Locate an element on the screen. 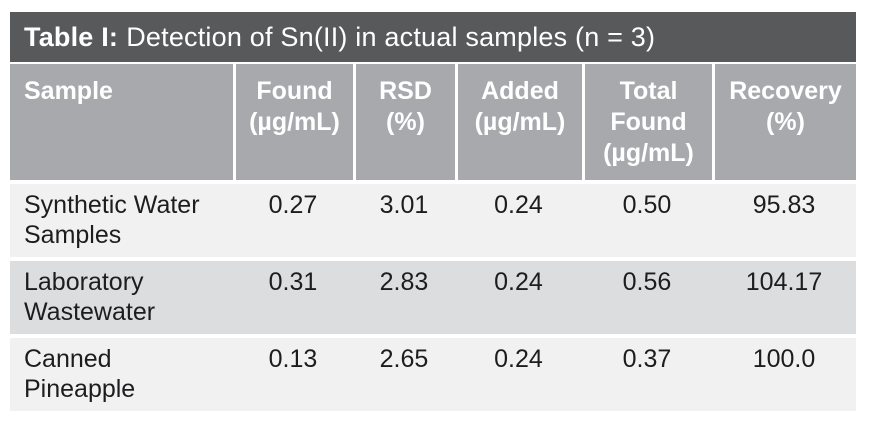 The width and height of the screenshot is (876, 426). found-value: 0.31 is located at coordinates (293, 282).